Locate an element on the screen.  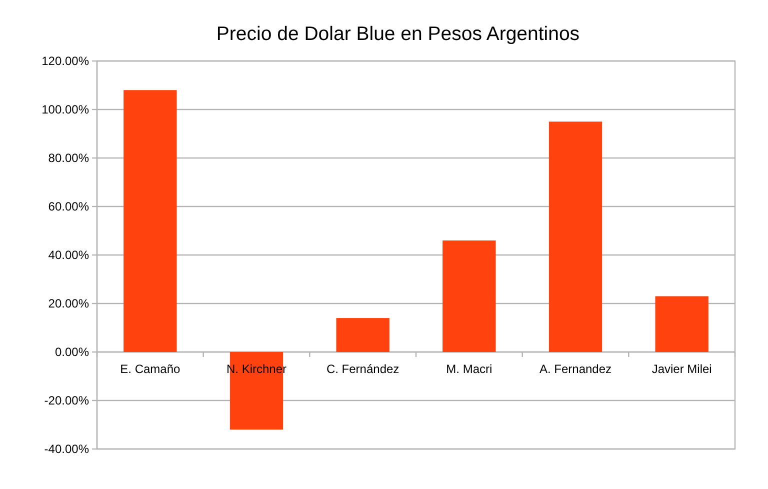
y-tick-label: -40.00% is located at coordinates (67, 449).